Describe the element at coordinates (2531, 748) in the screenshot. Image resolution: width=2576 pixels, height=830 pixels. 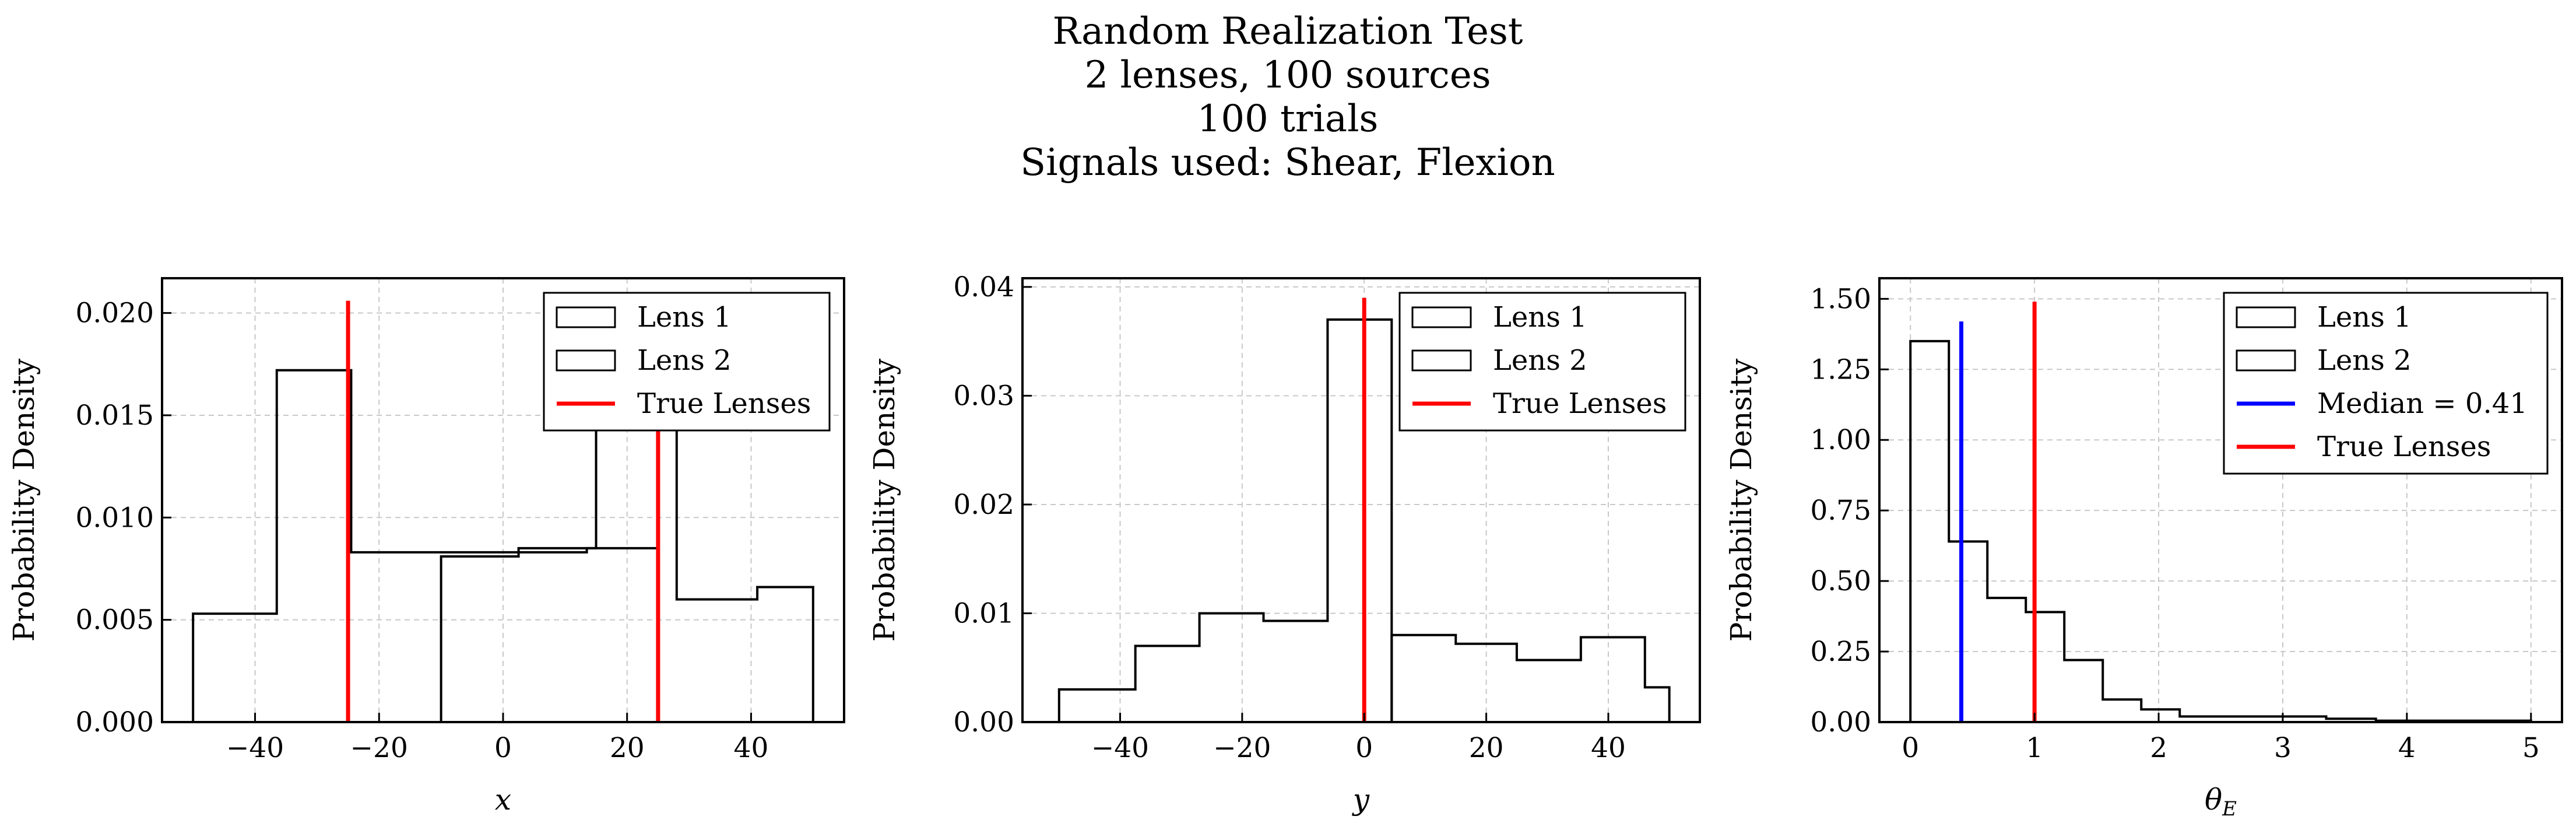
I see `x-tick-label: 5` at that location.